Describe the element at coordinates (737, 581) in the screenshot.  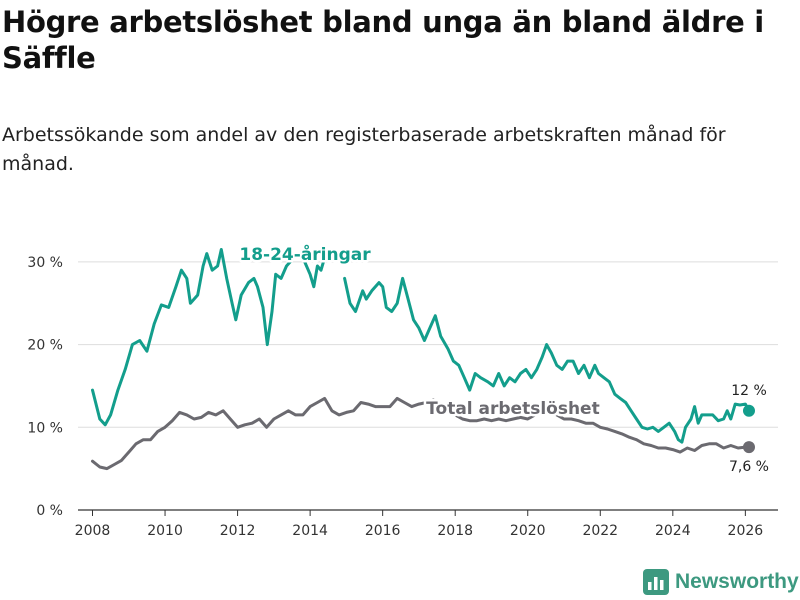
I see `logo-text: Newsworthy` at that location.